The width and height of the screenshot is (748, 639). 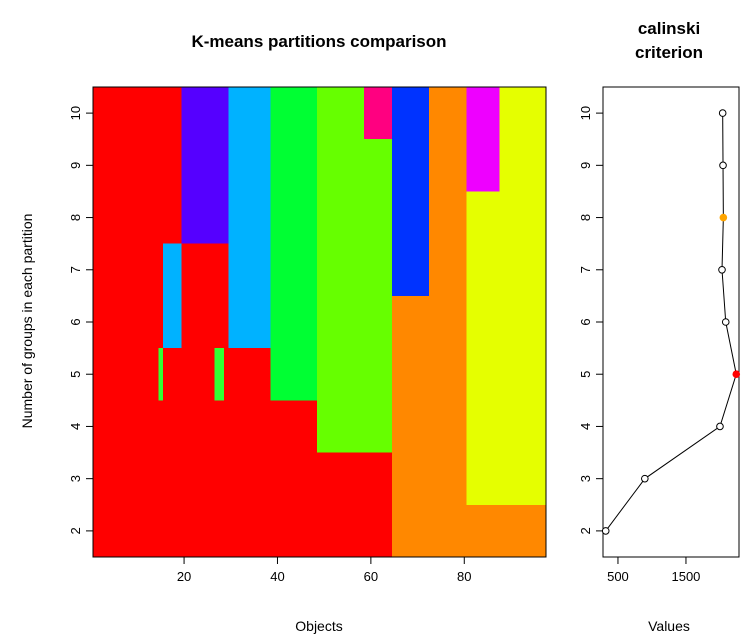 What do you see at coordinates (585, 374) in the screenshot?
I see `criterion-y-tick-label: 5` at bounding box center [585, 374].